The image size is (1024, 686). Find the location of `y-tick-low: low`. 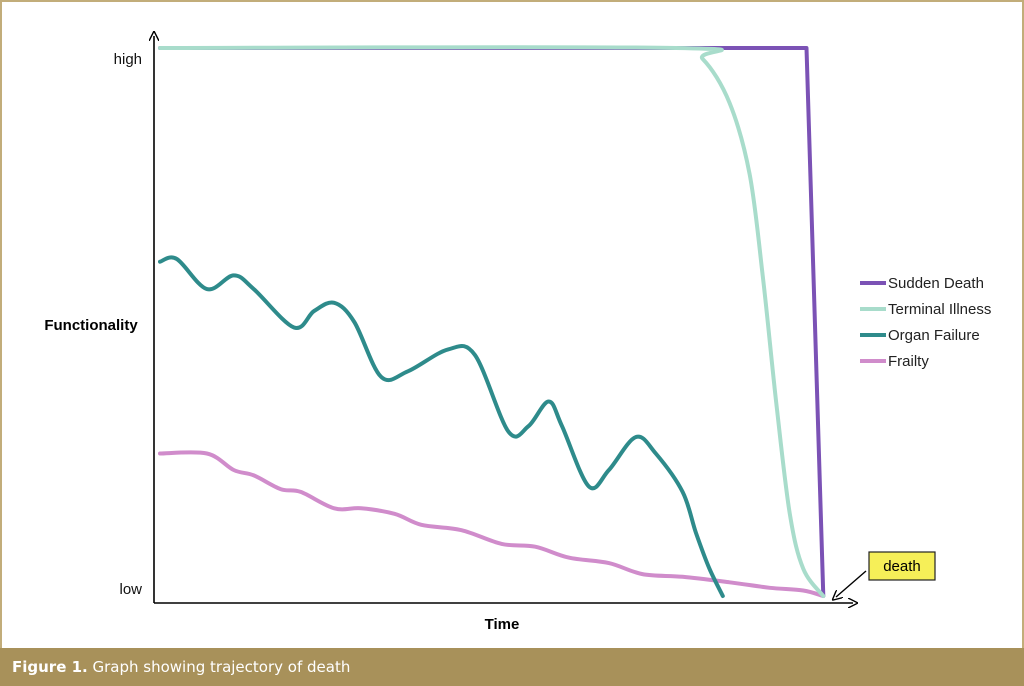

y-tick-low: low is located at coordinates (130, 589).